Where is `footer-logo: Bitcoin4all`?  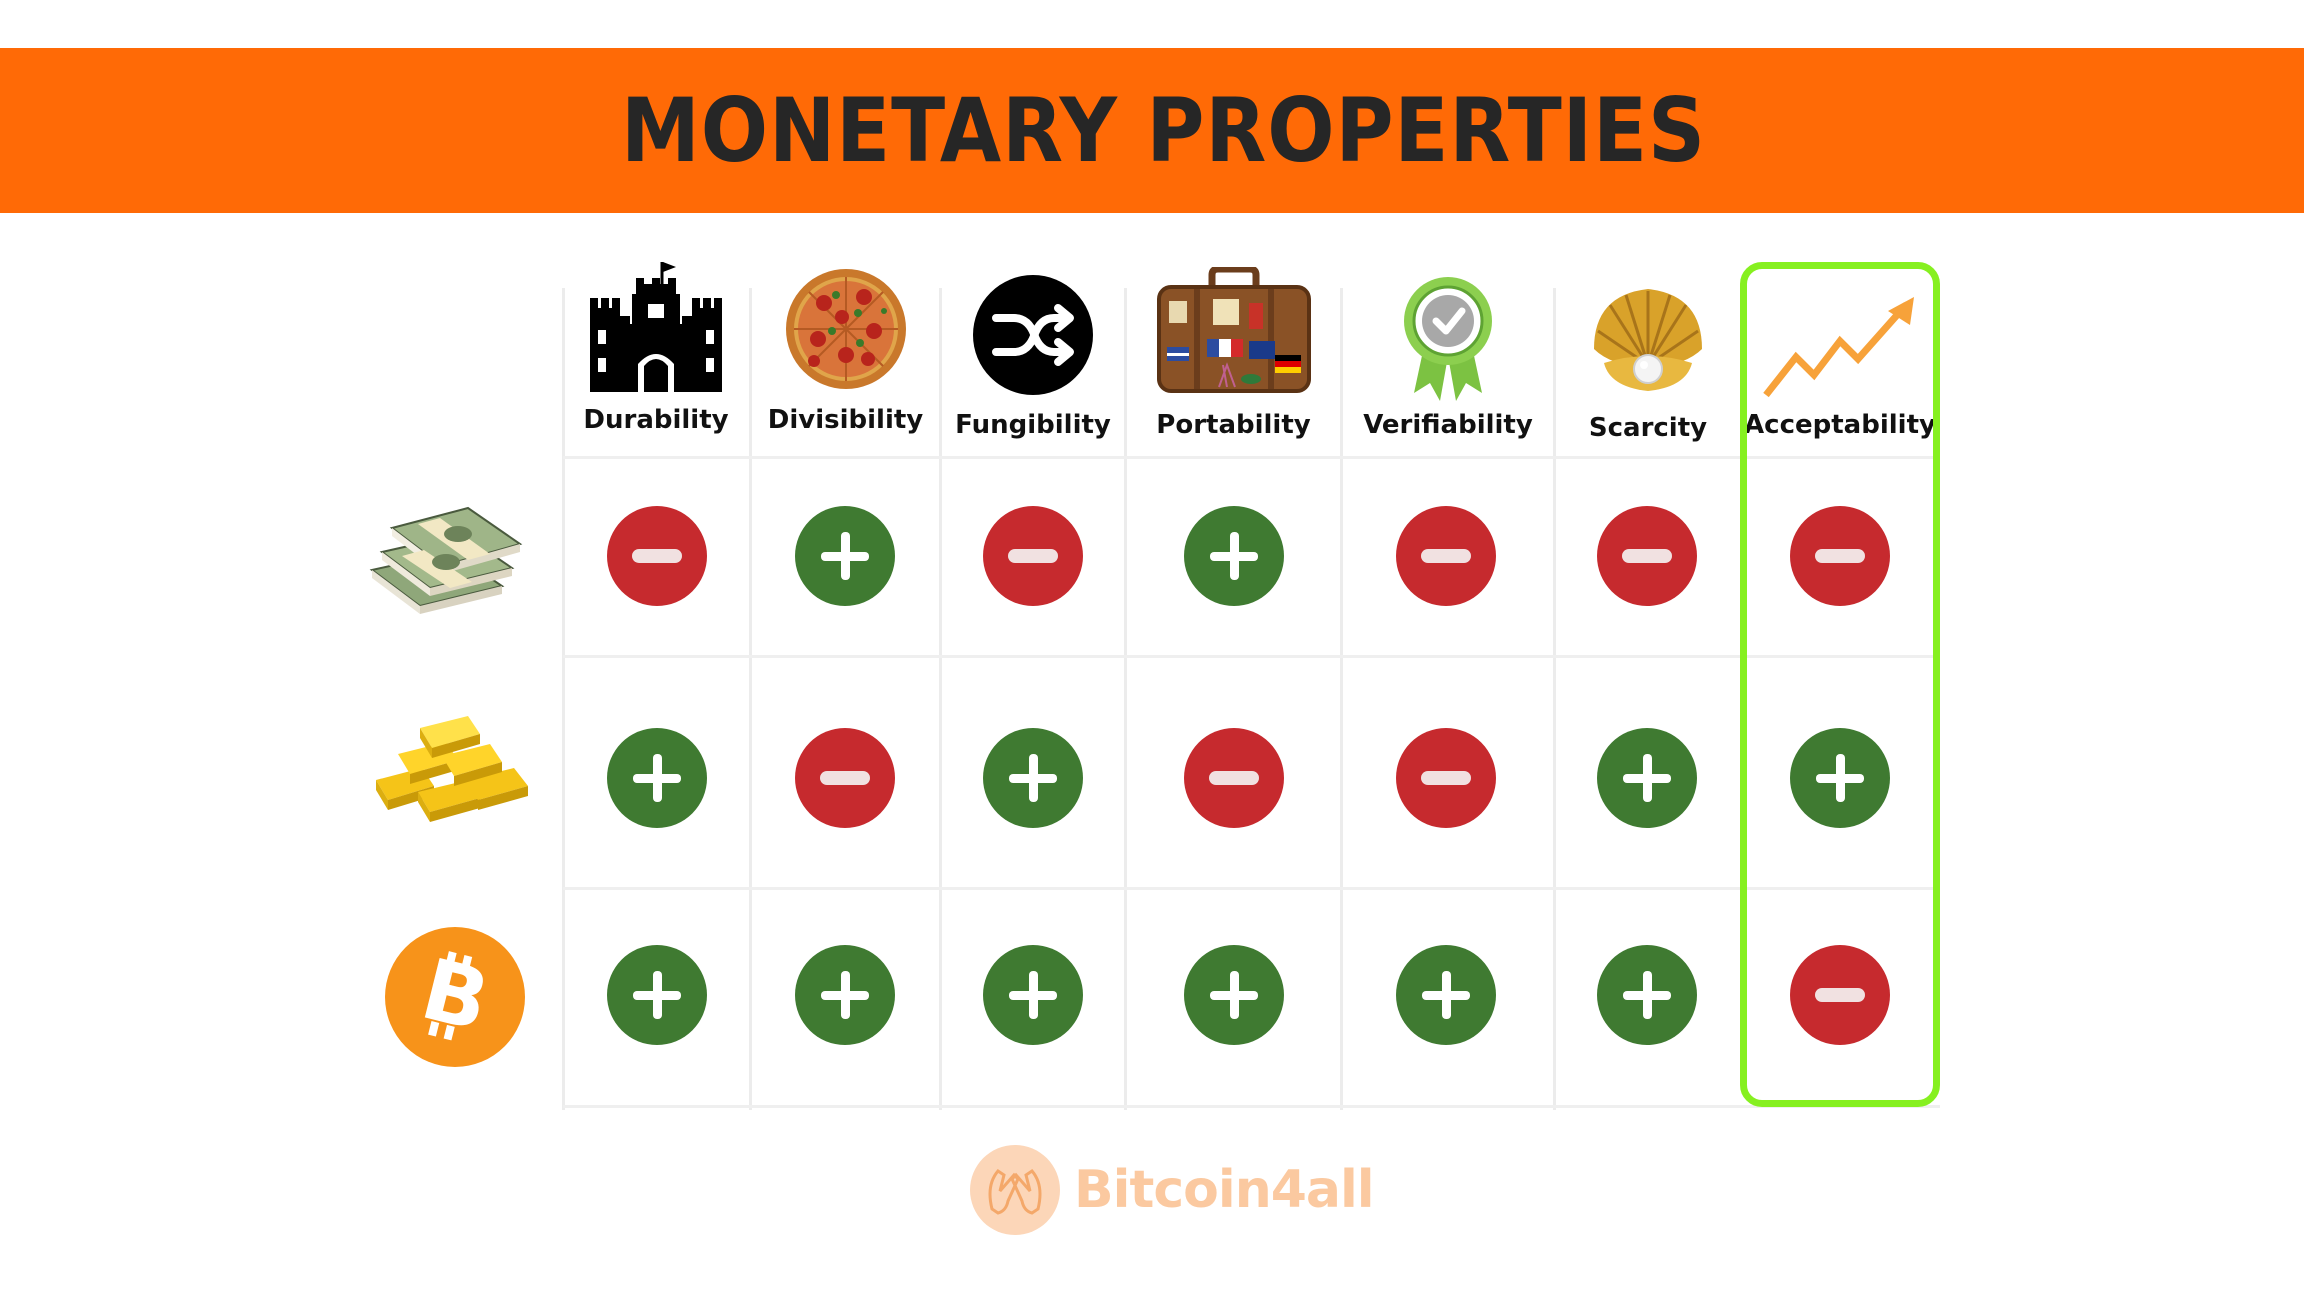 footer-logo: Bitcoin4all is located at coordinates (1172, 1190).